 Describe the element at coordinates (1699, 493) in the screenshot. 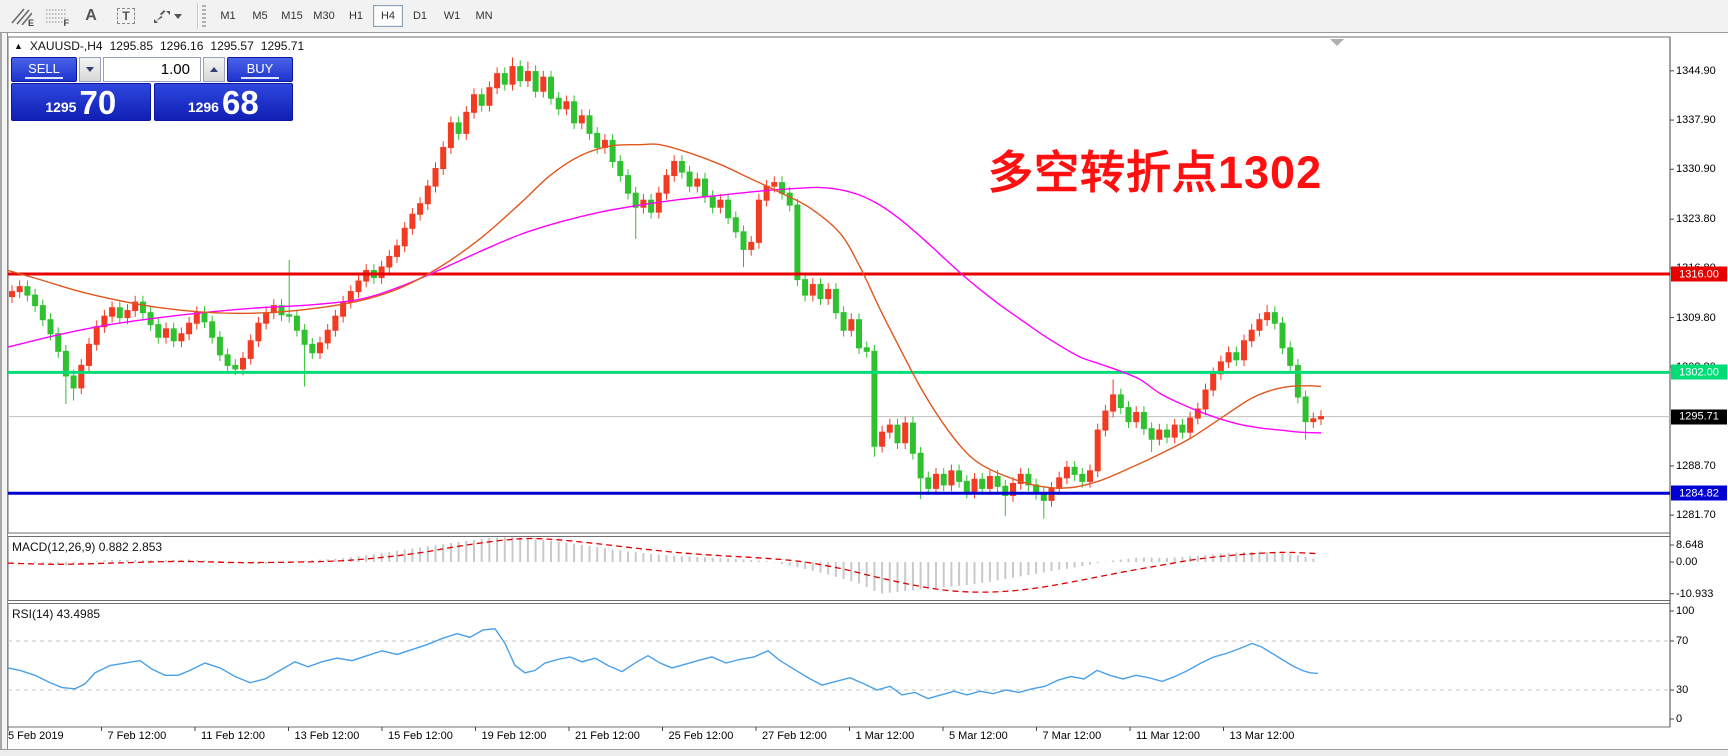

I see `price-badge: 1284.82` at that location.